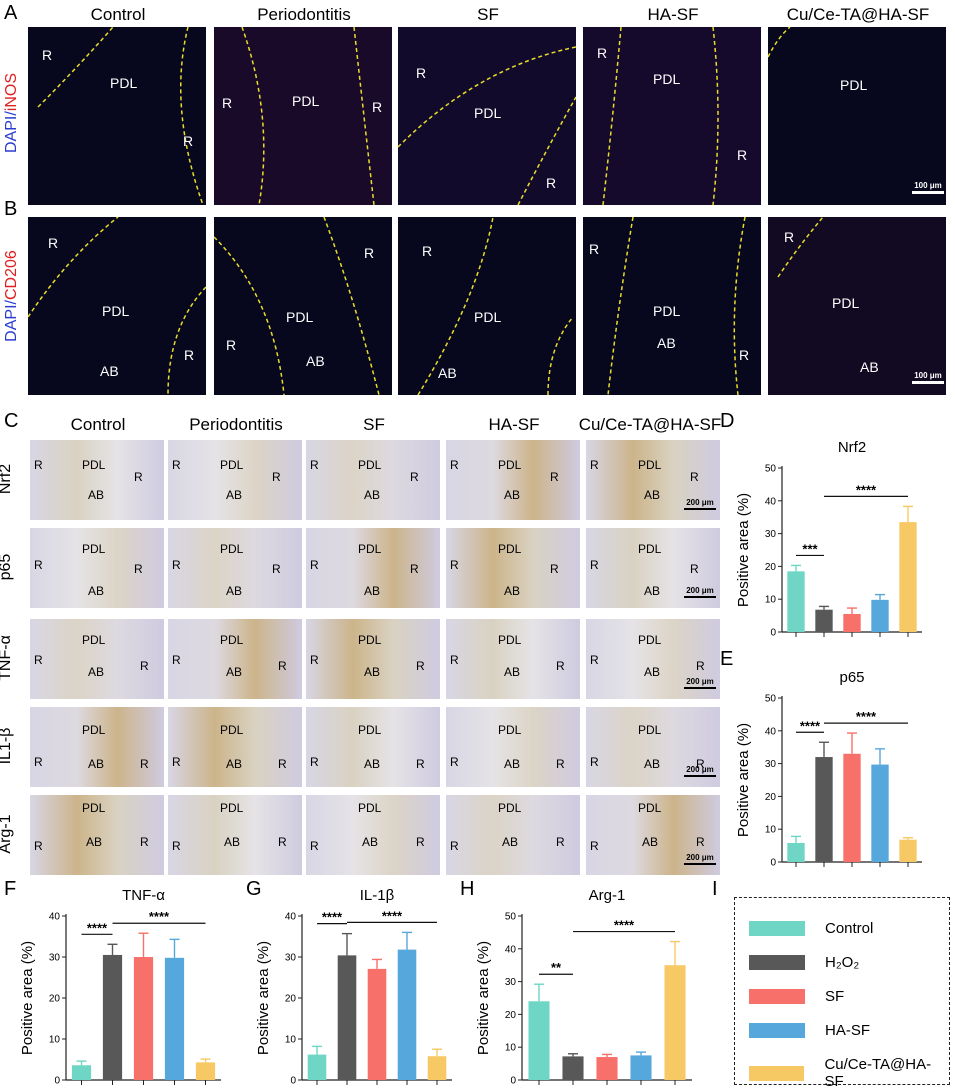 The width and height of the screenshot is (955, 1092). Describe the element at coordinates (653, 568) in the screenshot. I see `ihc-image: R PDL AB R 200 μm` at that location.